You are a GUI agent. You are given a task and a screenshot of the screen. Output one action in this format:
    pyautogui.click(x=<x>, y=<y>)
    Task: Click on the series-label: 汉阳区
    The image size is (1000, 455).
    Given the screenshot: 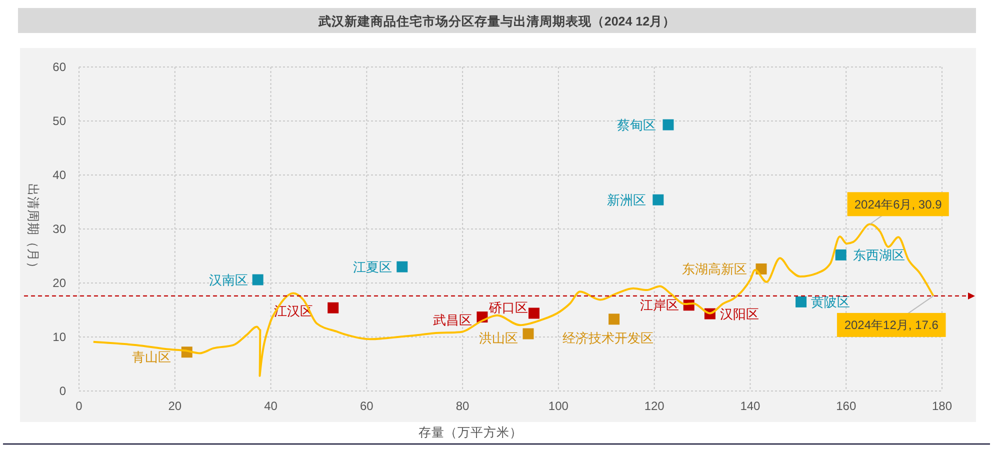 What is the action you would take?
    pyautogui.click(x=739, y=314)
    